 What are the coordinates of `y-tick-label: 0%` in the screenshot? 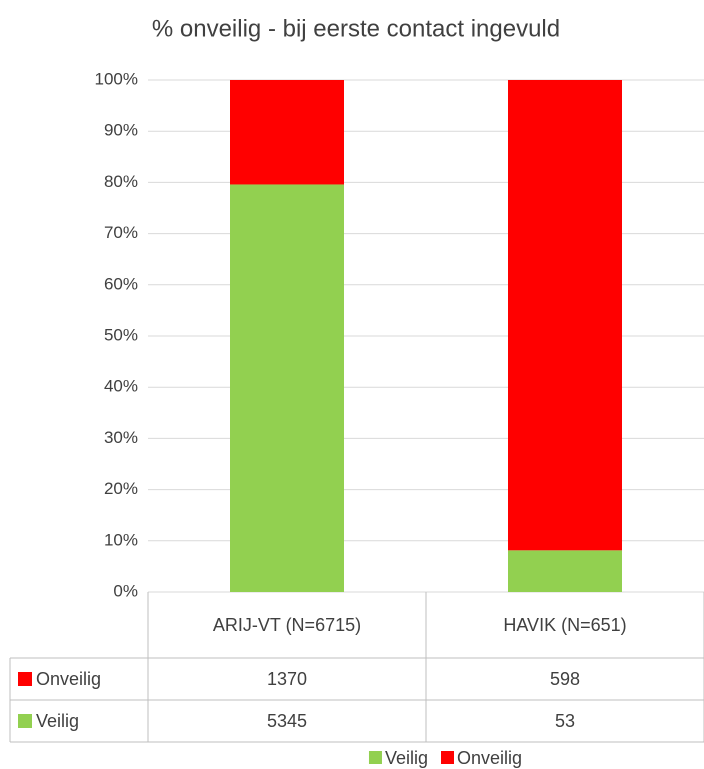 It's located at (125, 590).